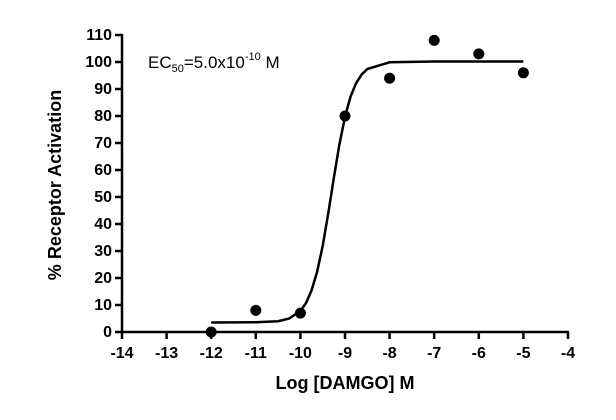  I want to click on x-axis-label: Log [DAMGO] M, so click(345, 383).